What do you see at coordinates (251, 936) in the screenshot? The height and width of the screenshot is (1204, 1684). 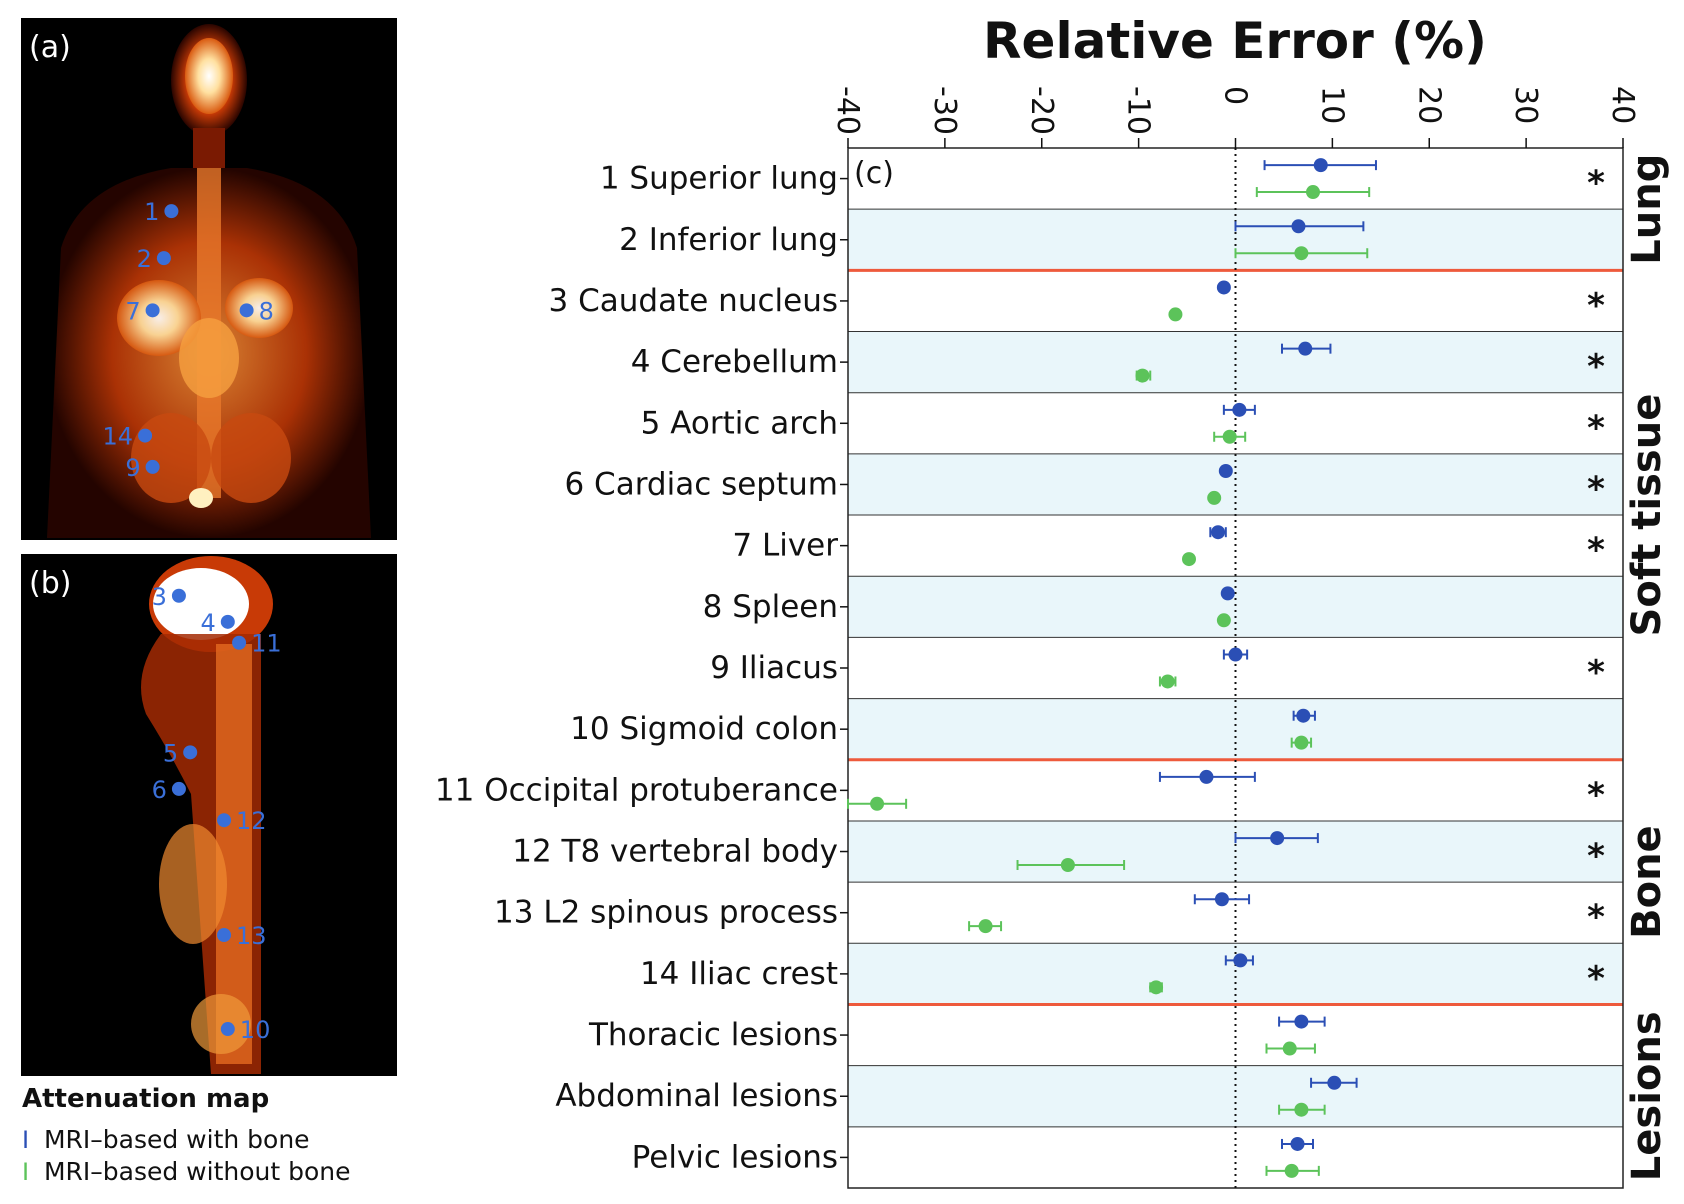 I see `roi-marker-label-13: 13` at bounding box center [251, 936].